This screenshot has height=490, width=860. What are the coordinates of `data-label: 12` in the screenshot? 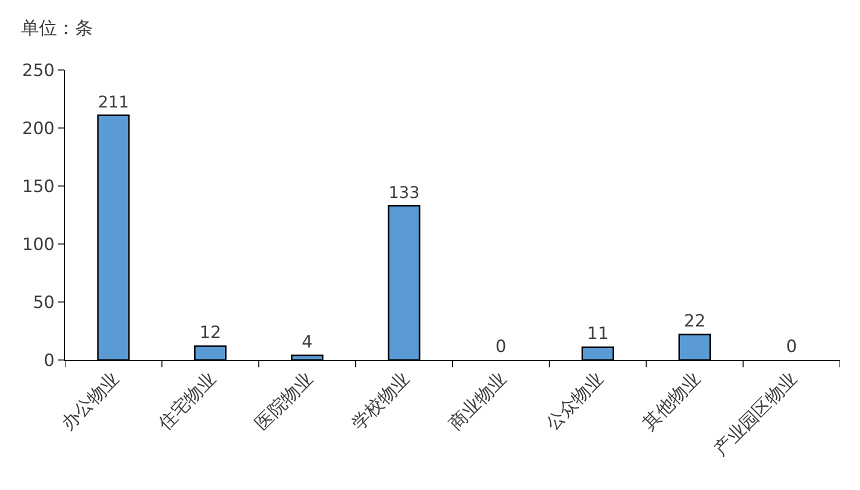 It's located at (210, 333).